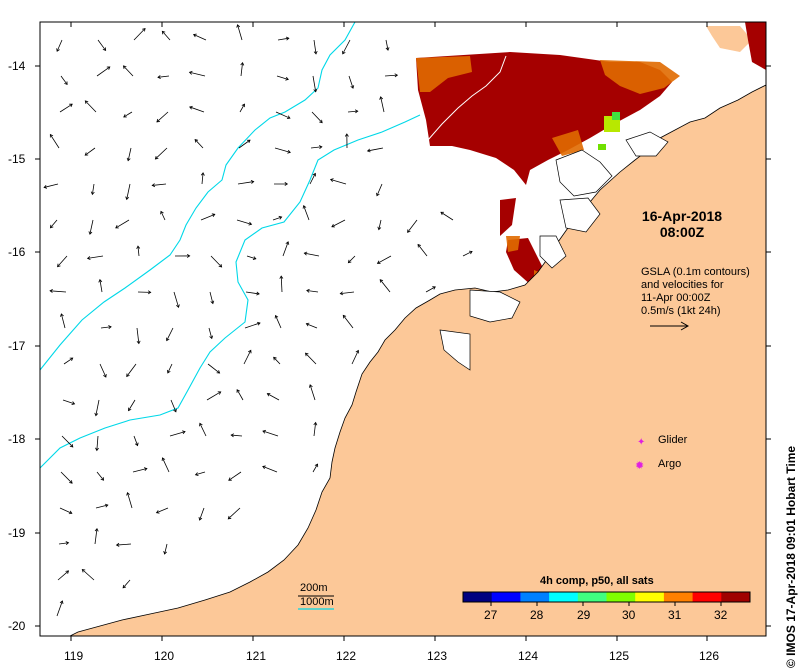  Describe the element at coordinates (74, 656) in the screenshot. I see `lon-tick-label: 119` at that location.